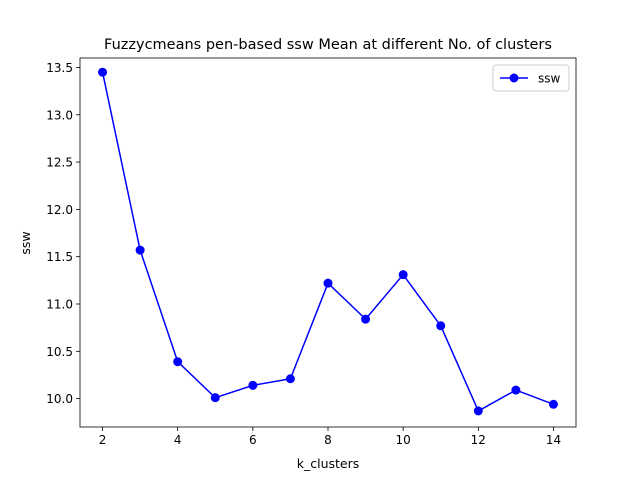 The width and height of the screenshot is (640, 480). I want to click on x-tick-label: 6, so click(253, 440).